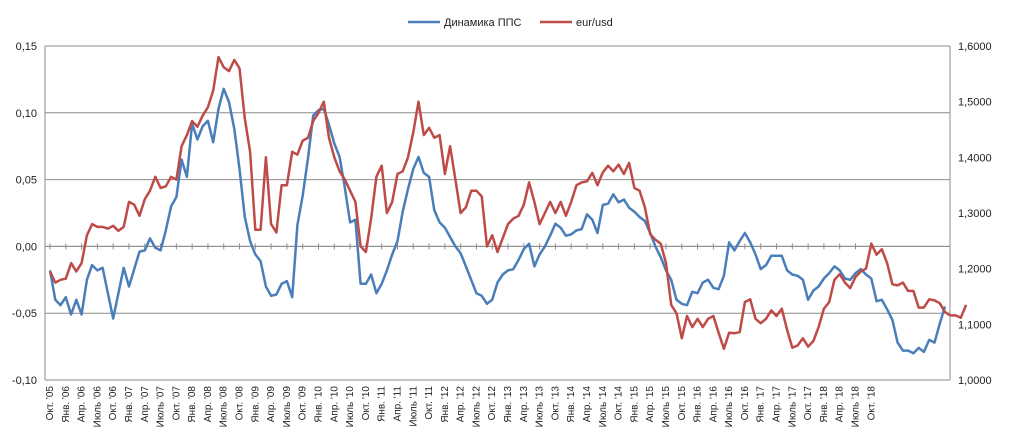 The image size is (1024, 448). I want to click on x-axis-tick-label: Июль '06, so click(97, 407).